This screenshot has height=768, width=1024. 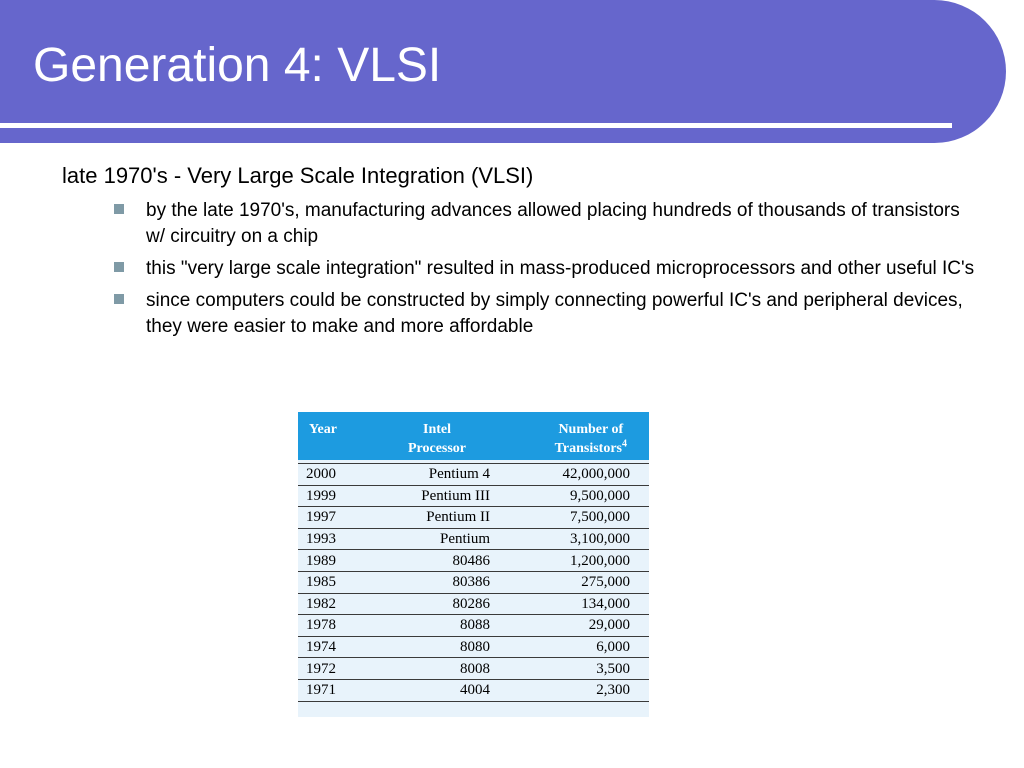 What do you see at coordinates (428, 517) in the screenshot?
I see `cell-processor: Pentium II` at bounding box center [428, 517].